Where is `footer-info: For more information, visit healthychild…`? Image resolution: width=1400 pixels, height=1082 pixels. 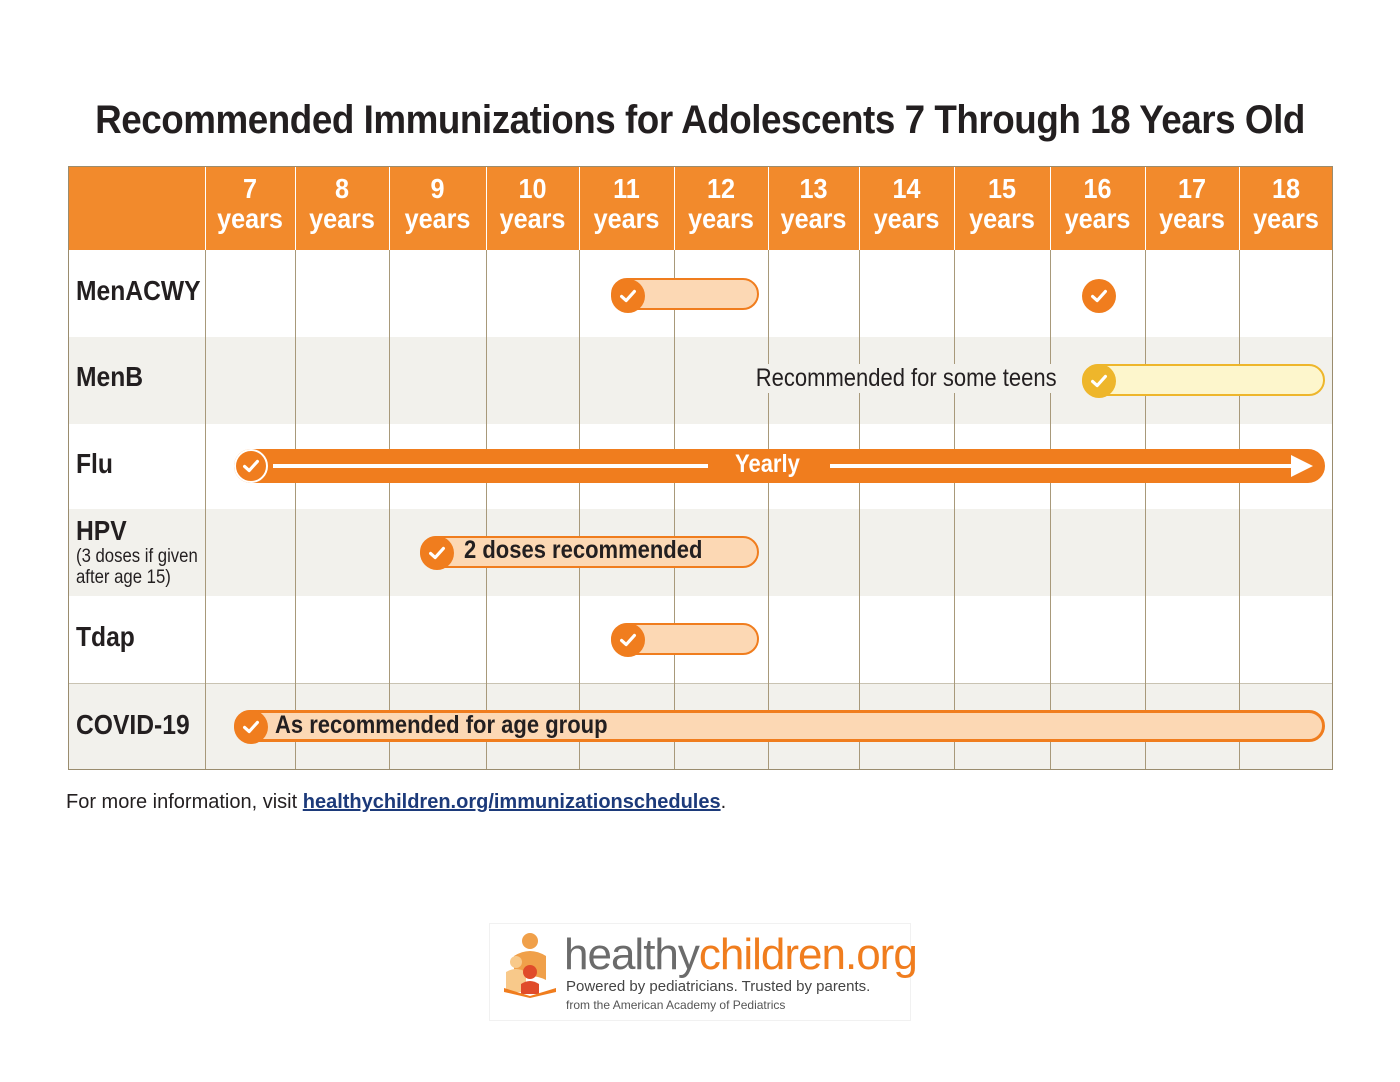
footer-info: For more information, visit healthychild… is located at coordinates (396, 802).